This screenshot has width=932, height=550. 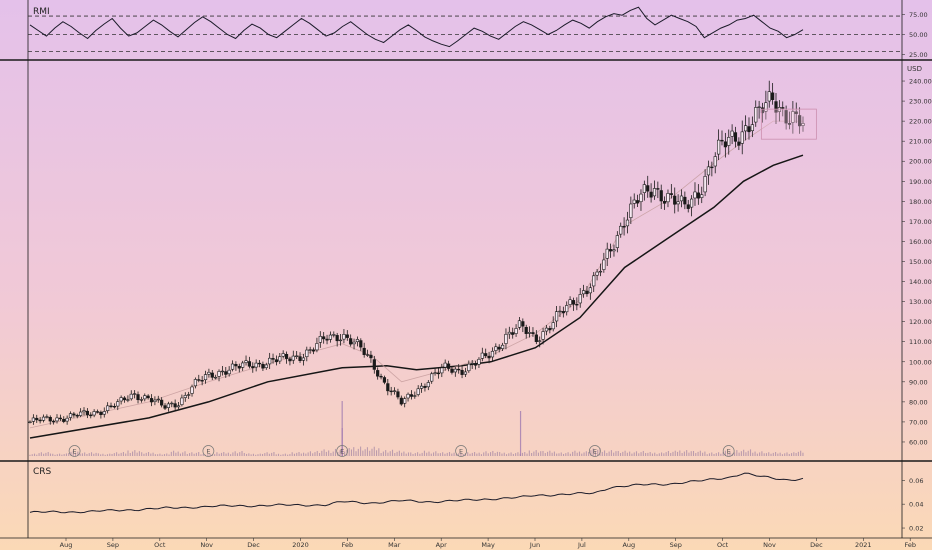 What do you see at coordinates (206, 545) in the screenshot?
I see `time-tick-label: Nov` at bounding box center [206, 545].